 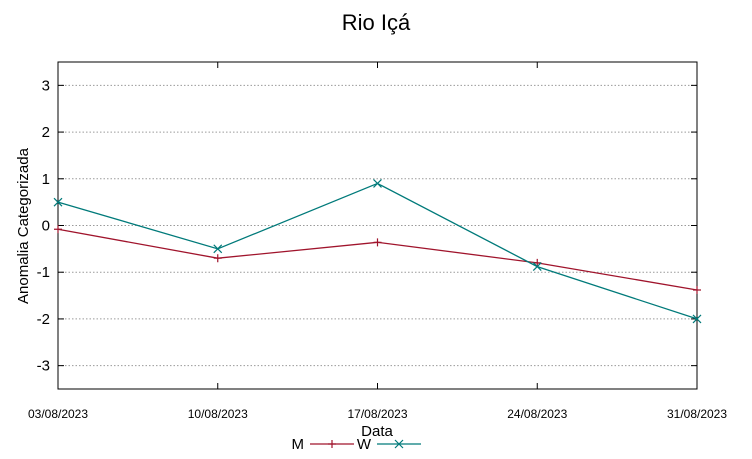 I want to click on legend-label: M, so click(x=298, y=444).